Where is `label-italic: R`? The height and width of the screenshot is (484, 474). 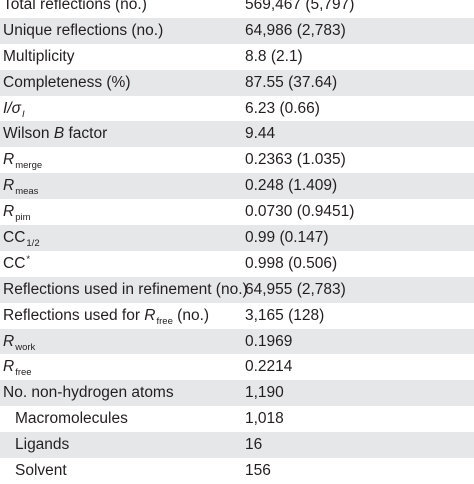
label-italic: R is located at coordinates (150, 315).